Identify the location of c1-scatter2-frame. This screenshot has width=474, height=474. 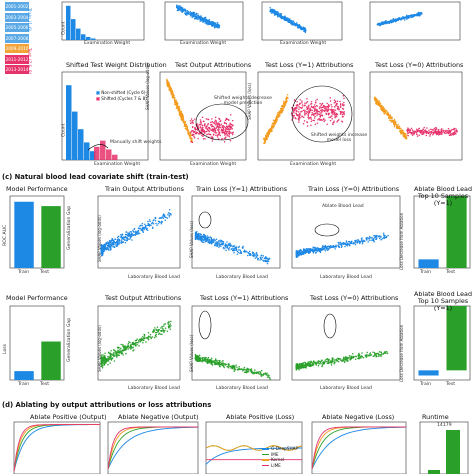
(236, 232).